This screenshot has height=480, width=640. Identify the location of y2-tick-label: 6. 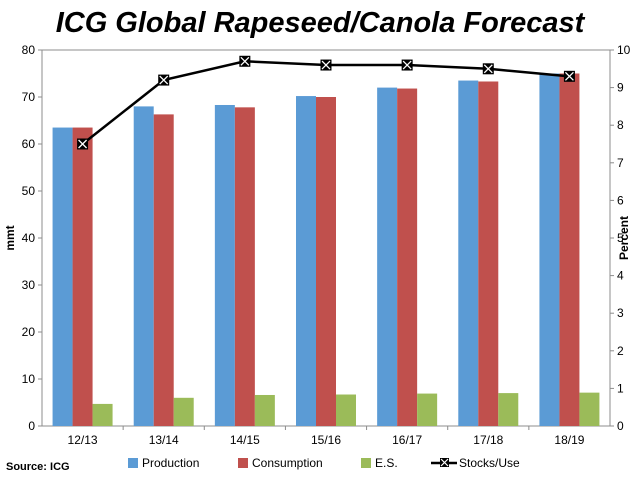
(620, 200).